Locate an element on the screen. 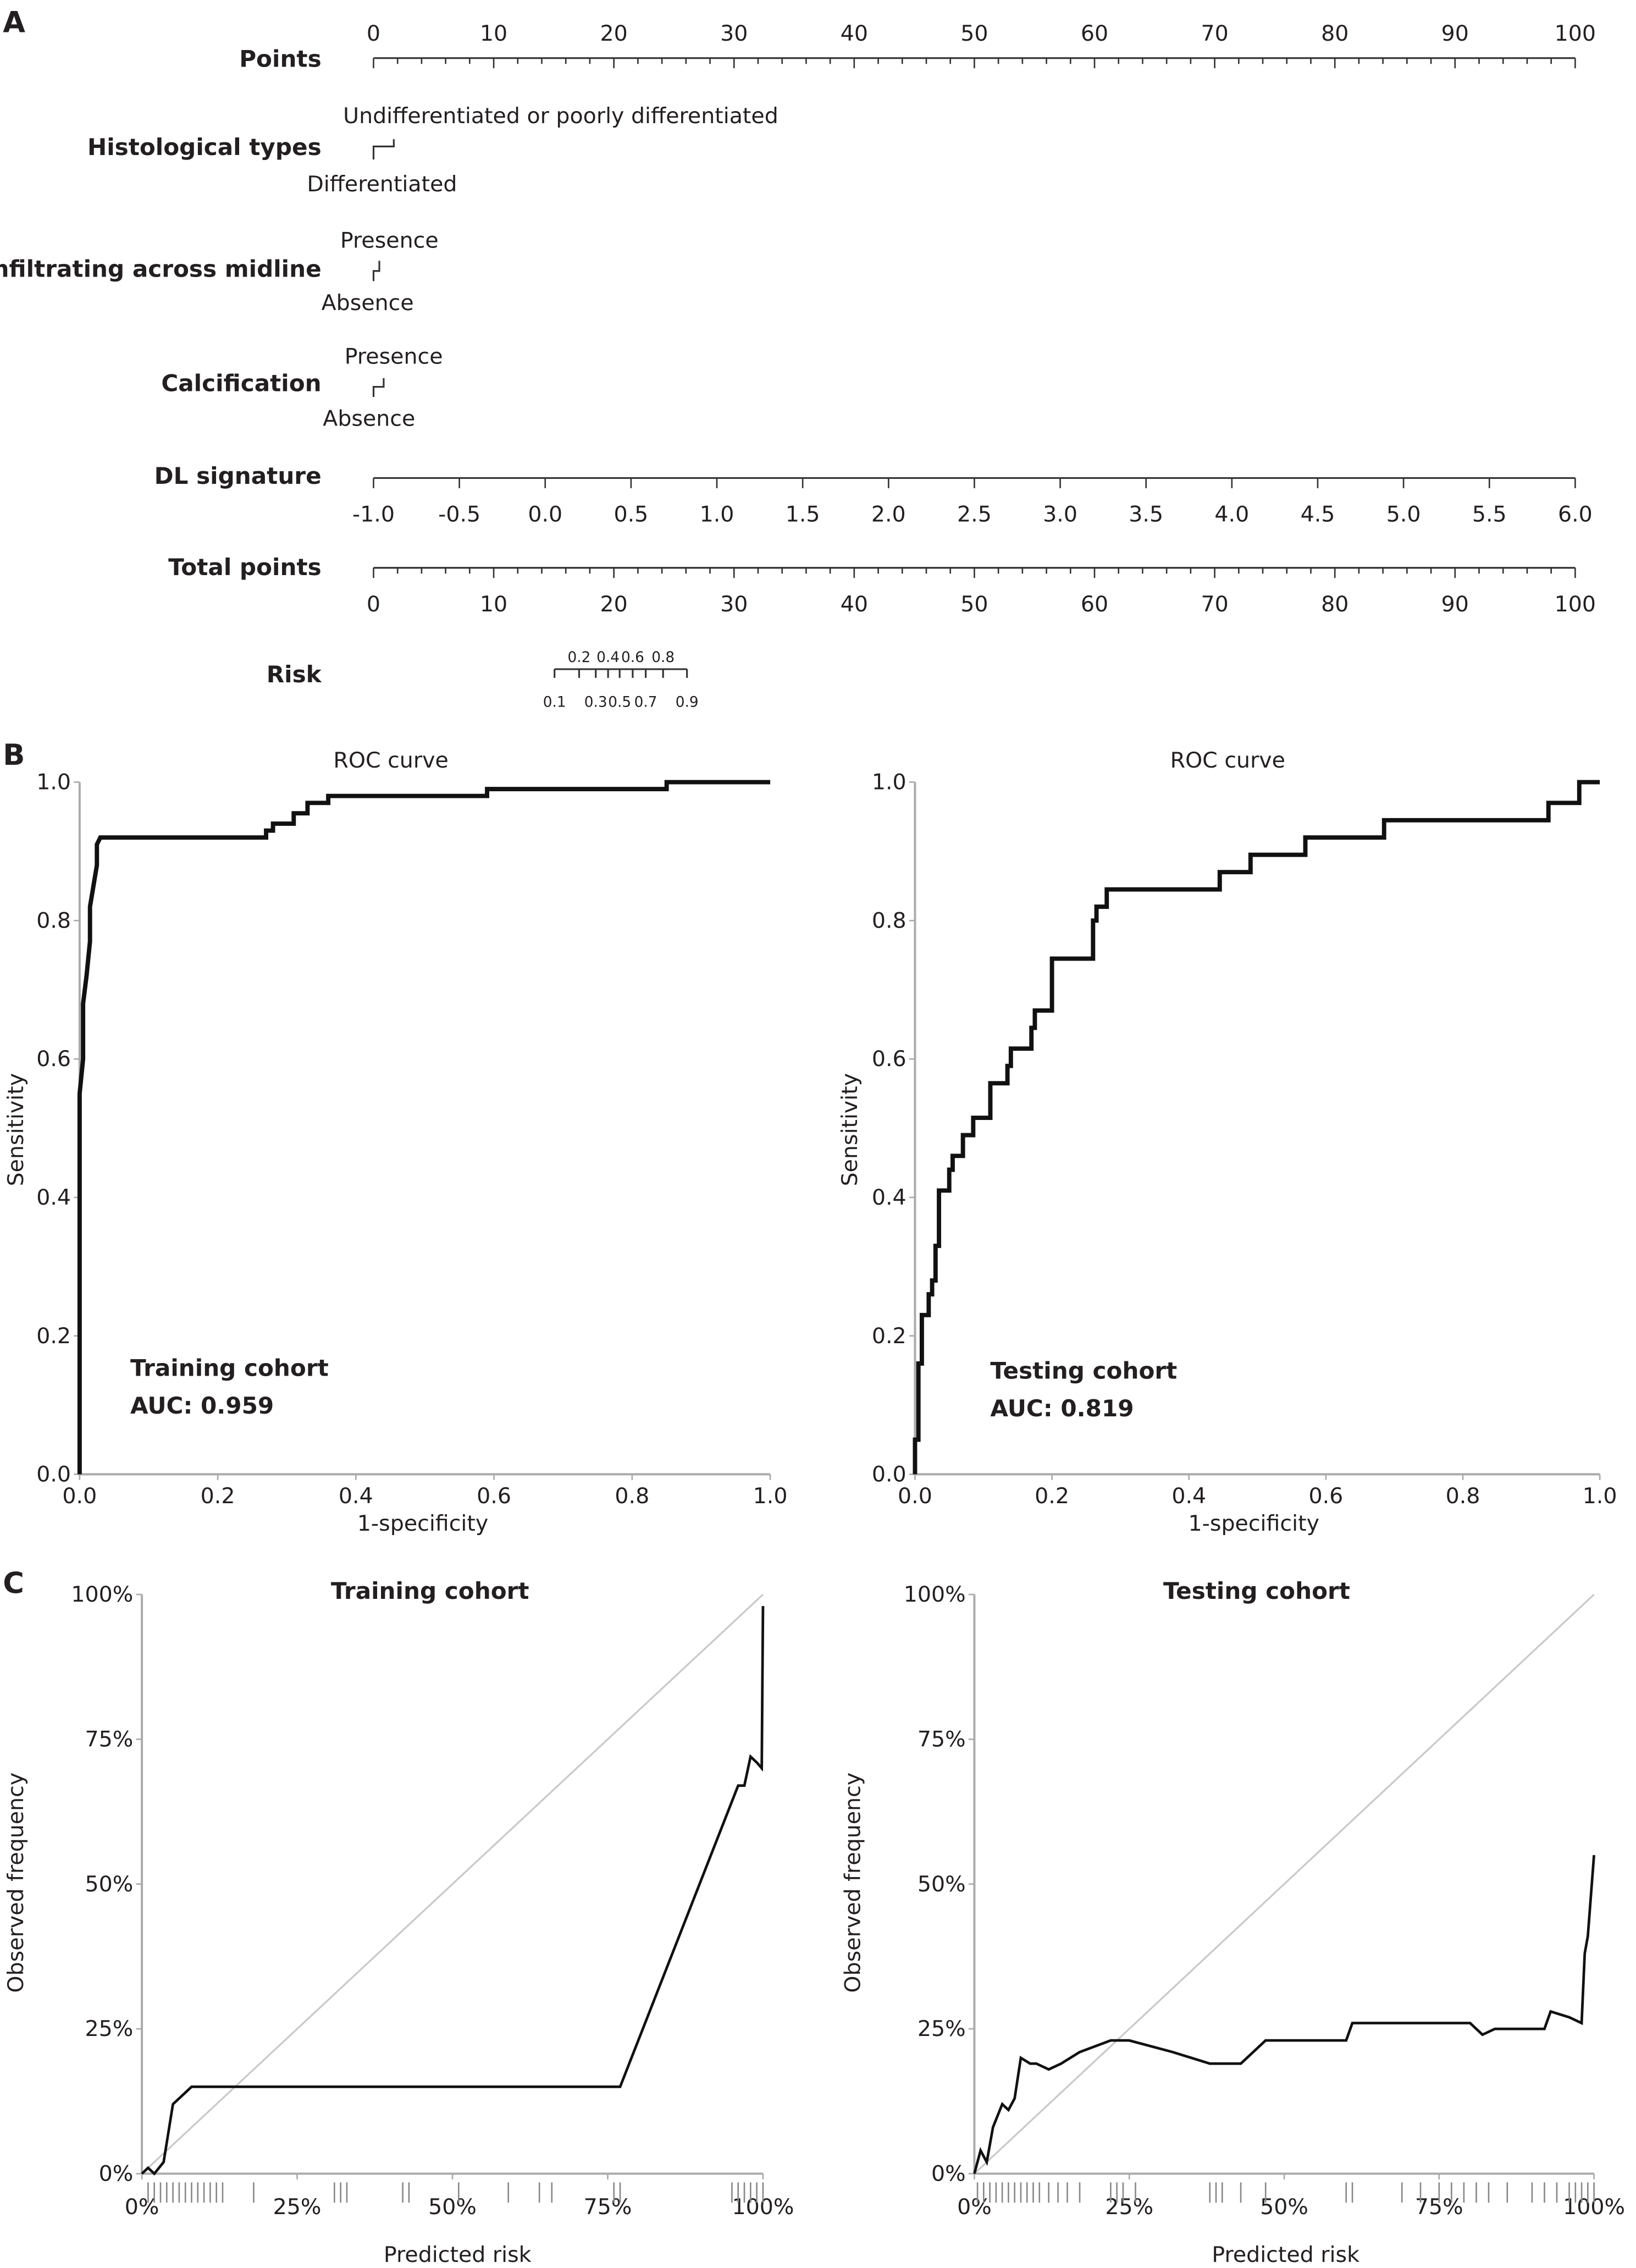  risk-label: Risk is located at coordinates (294, 674).